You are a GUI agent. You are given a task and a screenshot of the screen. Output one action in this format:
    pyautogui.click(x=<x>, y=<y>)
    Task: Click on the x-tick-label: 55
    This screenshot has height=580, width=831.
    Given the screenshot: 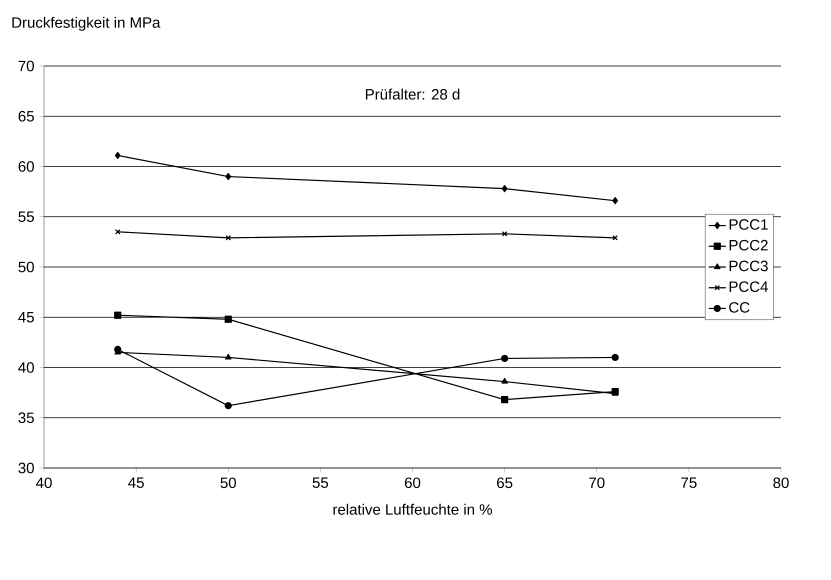 What is the action you would take?
    pyautogui.click(x=320, y=482)
    